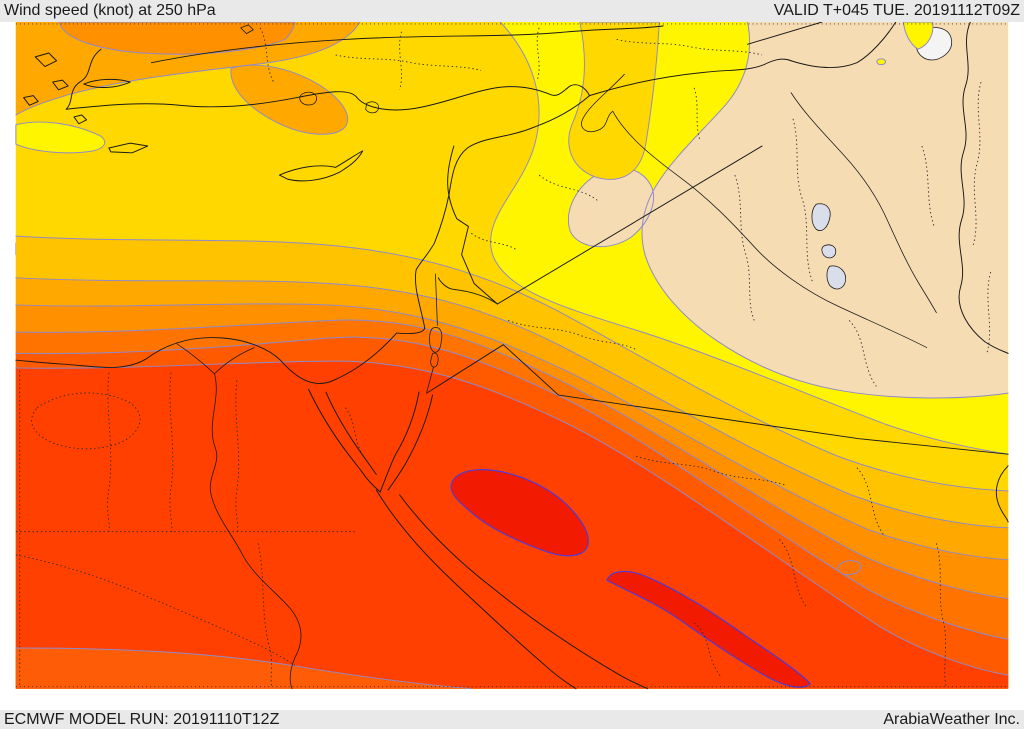 The height and width of the screenshot is (729, 1024). Describe the element at coordinates (690, 77) in the screenshot. I see `turkey-syria-border` at that location.